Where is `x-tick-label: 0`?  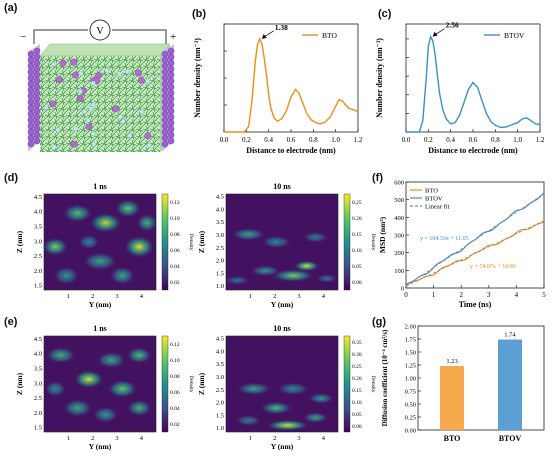 x-tick-label: 0 is located at coordinates (406, 295).